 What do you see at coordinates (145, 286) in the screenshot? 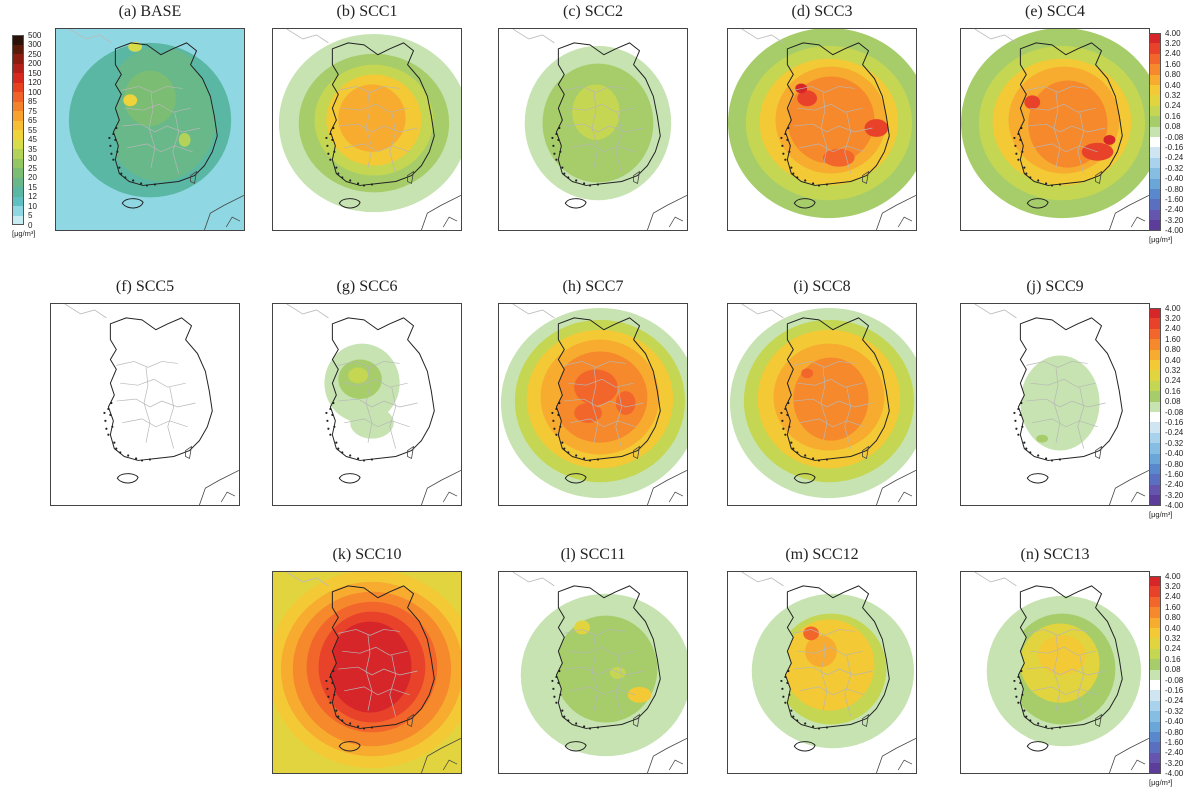
I see `panel-title: (f) SCC5` at bounding box center [145, 286].